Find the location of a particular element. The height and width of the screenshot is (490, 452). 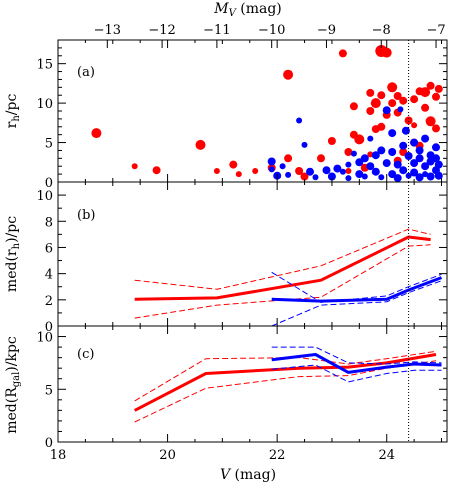

y-tick-label: 4 is located at coordinates (49, 275).